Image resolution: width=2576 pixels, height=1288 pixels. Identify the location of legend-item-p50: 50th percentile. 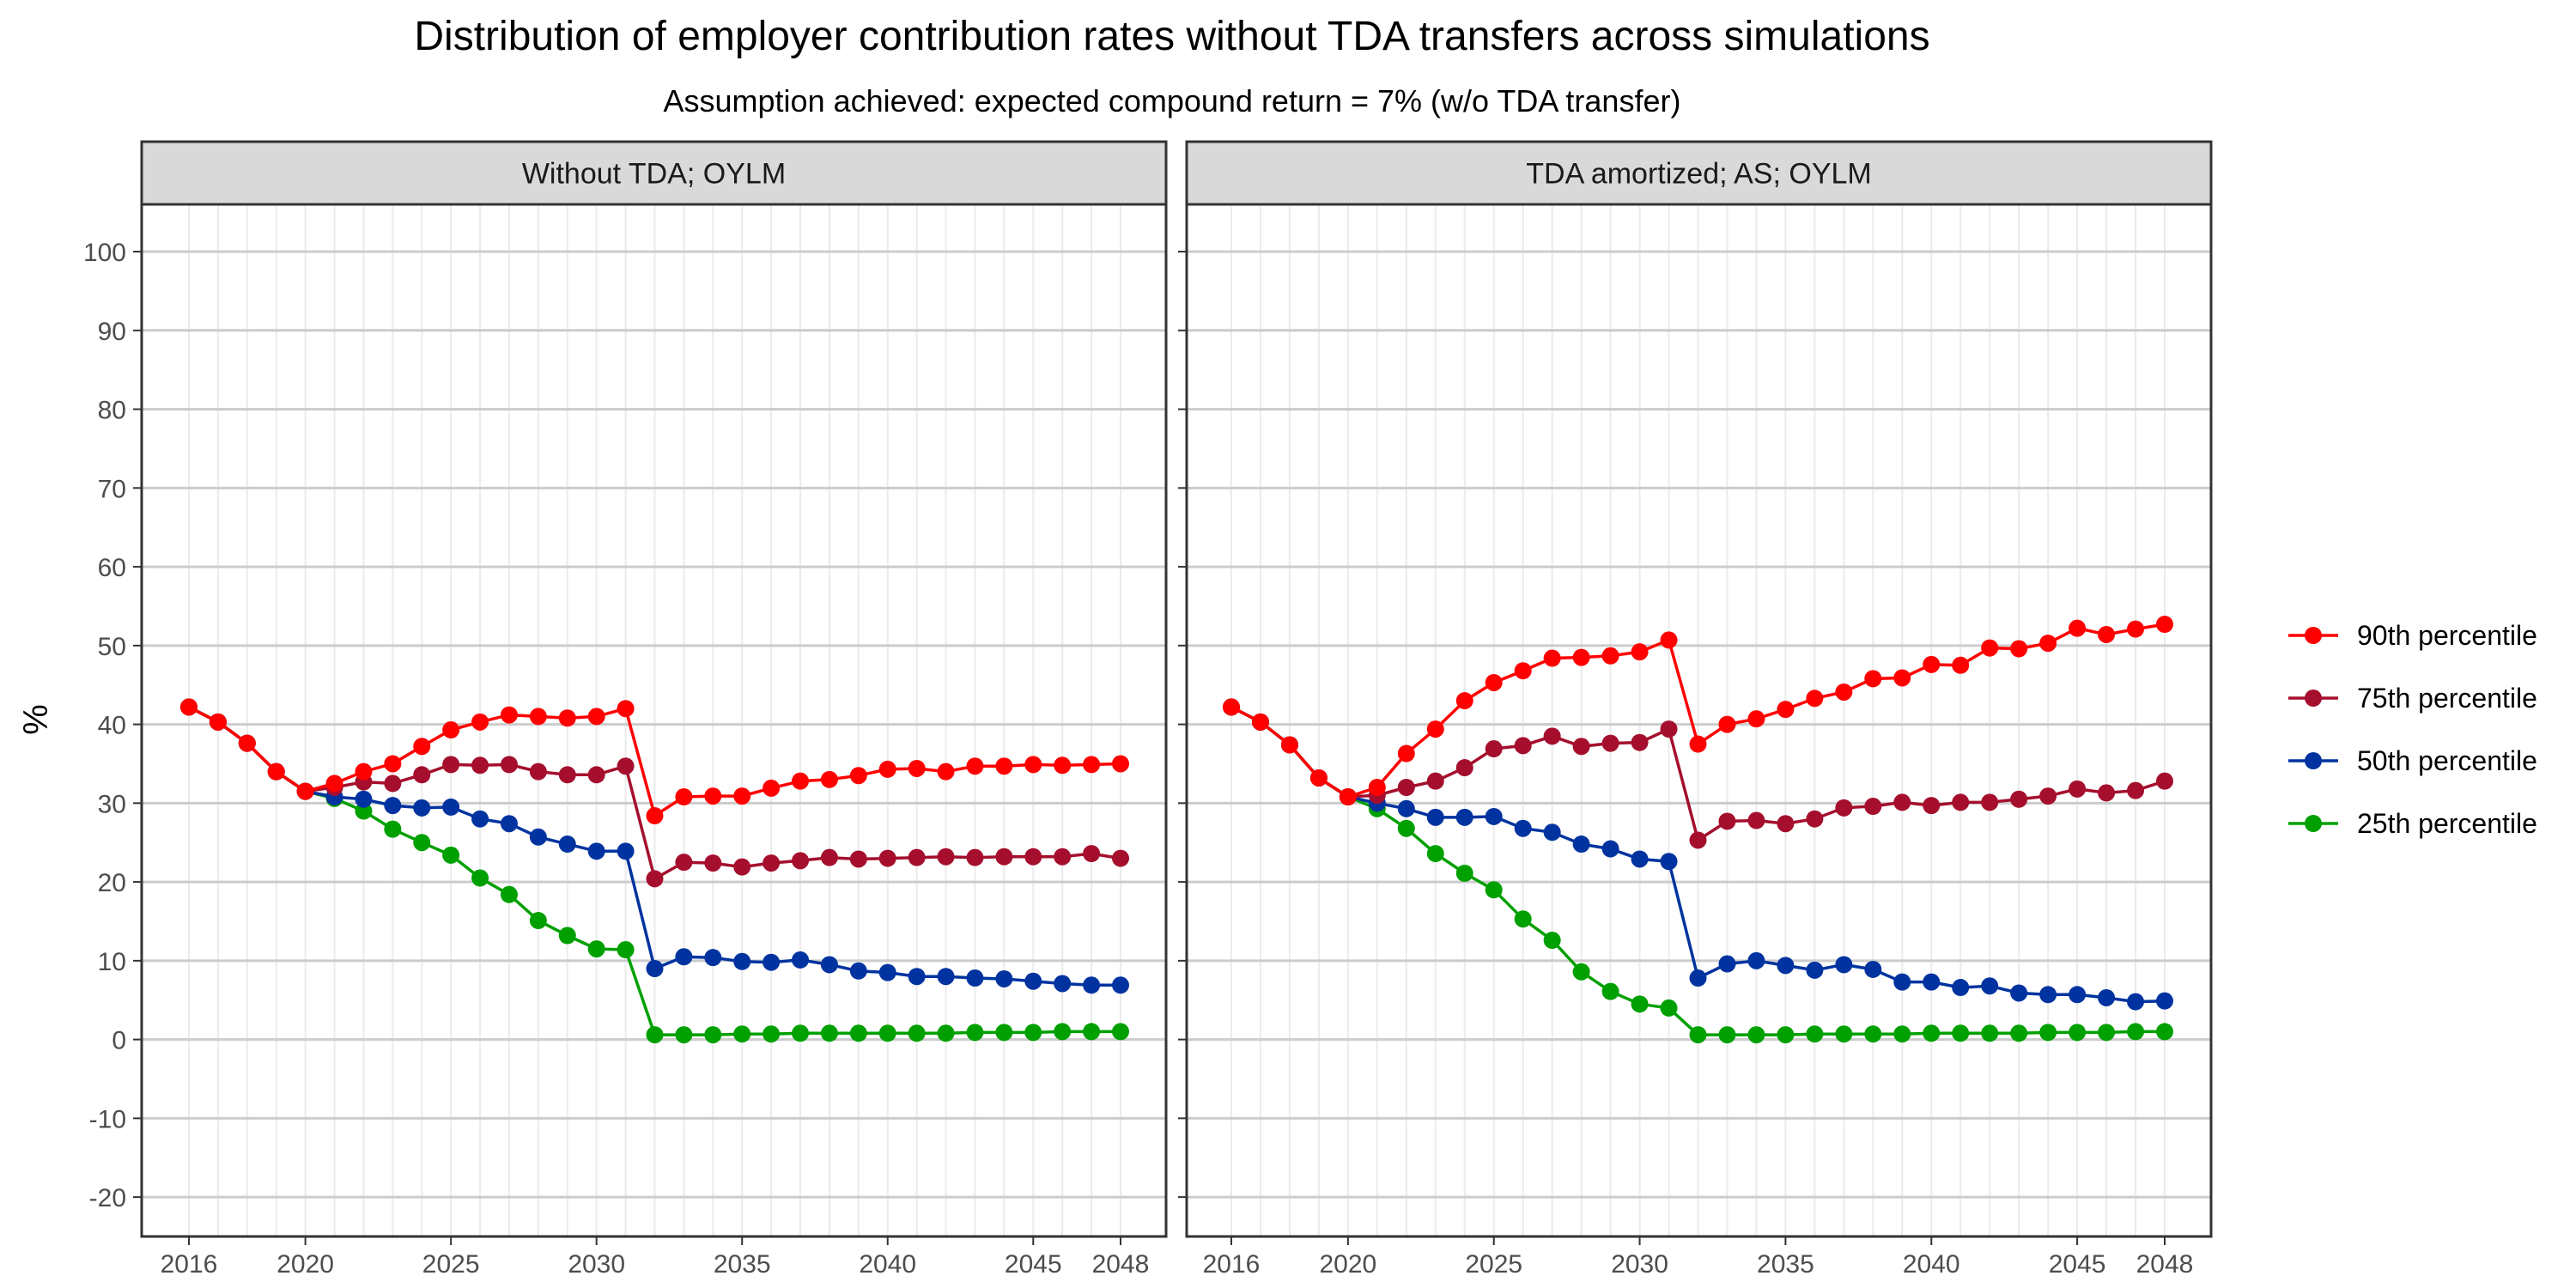
(2412, 760).